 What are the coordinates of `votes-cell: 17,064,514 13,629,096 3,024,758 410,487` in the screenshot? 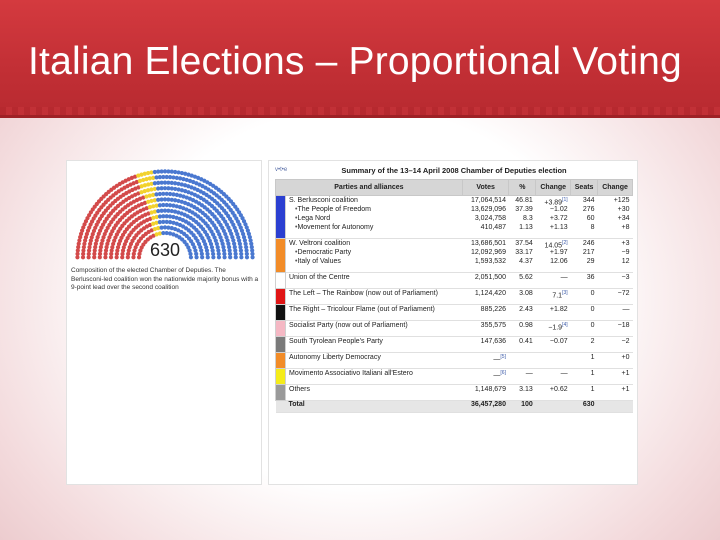 It's located at (485, 217).